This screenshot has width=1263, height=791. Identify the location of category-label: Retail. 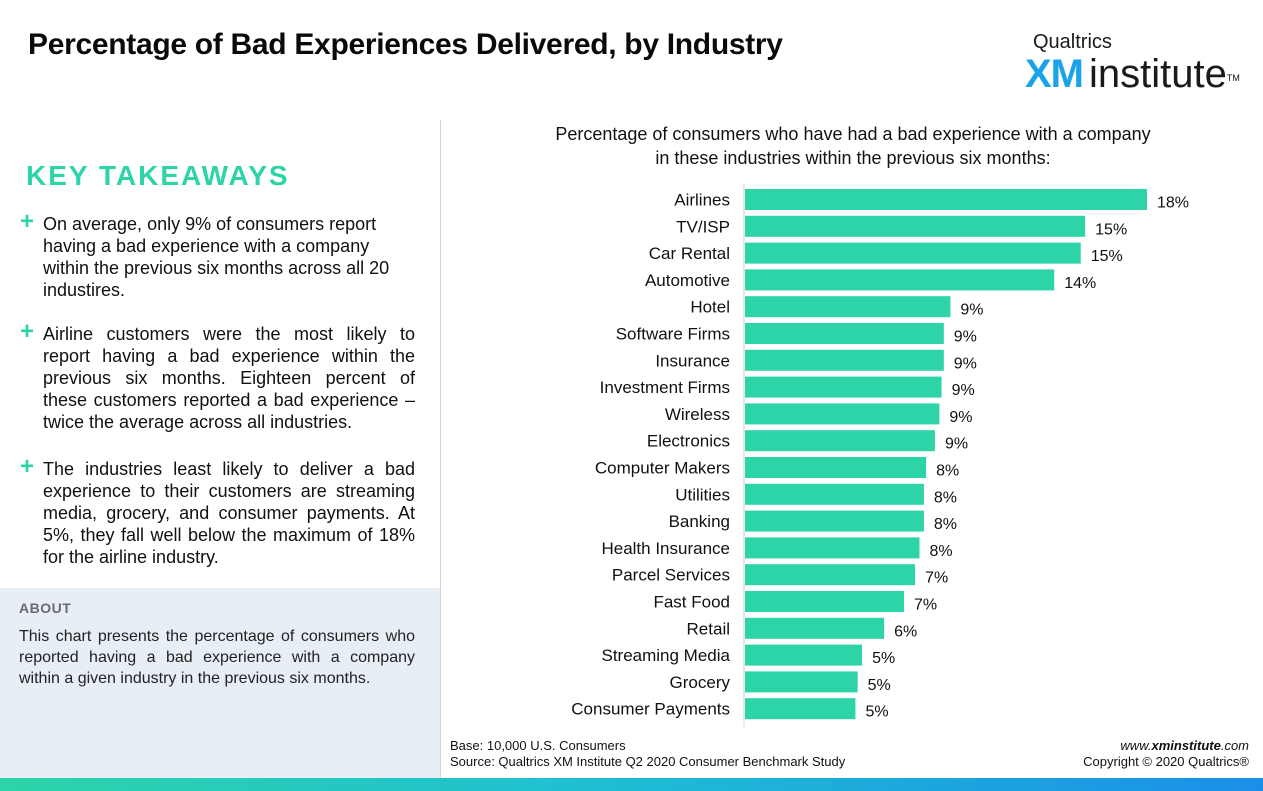
(708, 628).